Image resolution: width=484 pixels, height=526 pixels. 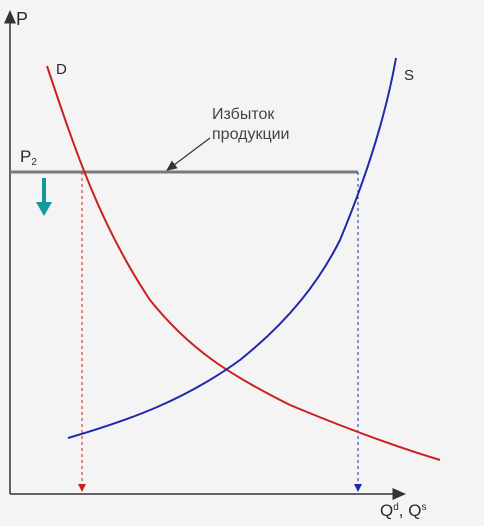 What do you see at coordinates (243, 114) in the screenshot?
I see `surplus-annotation-line1: Избыток` at bounding box center [243, 114].